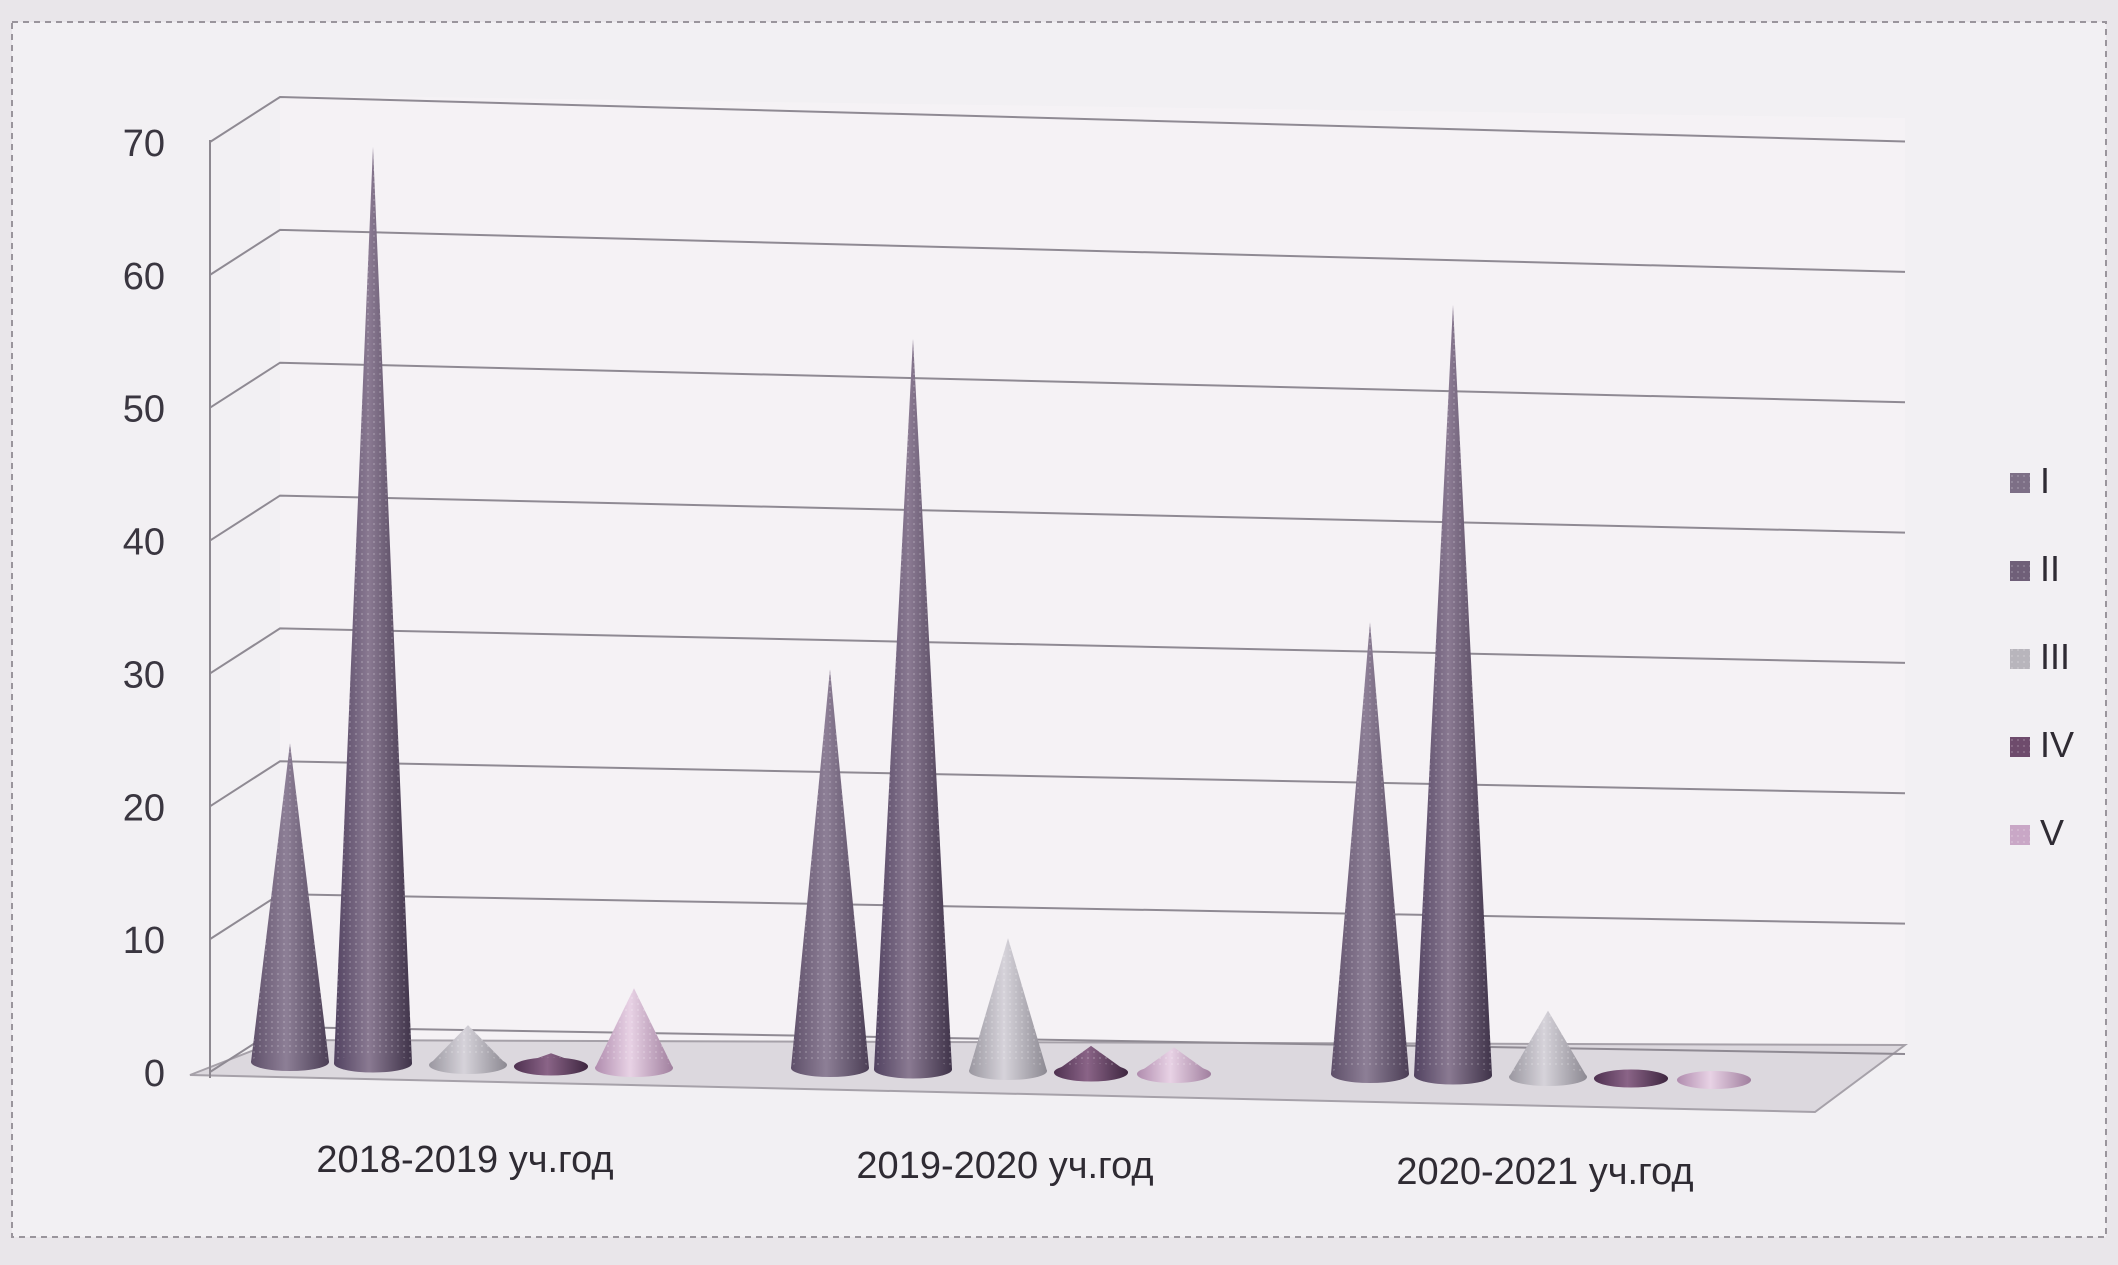 Image resolution: width=2118 pixels, height=1265 pixels. What do you see at coordinates (154, 1074) in the screenshot?
I see `y-tick-label: 0` at bounding box center [154, 1074].